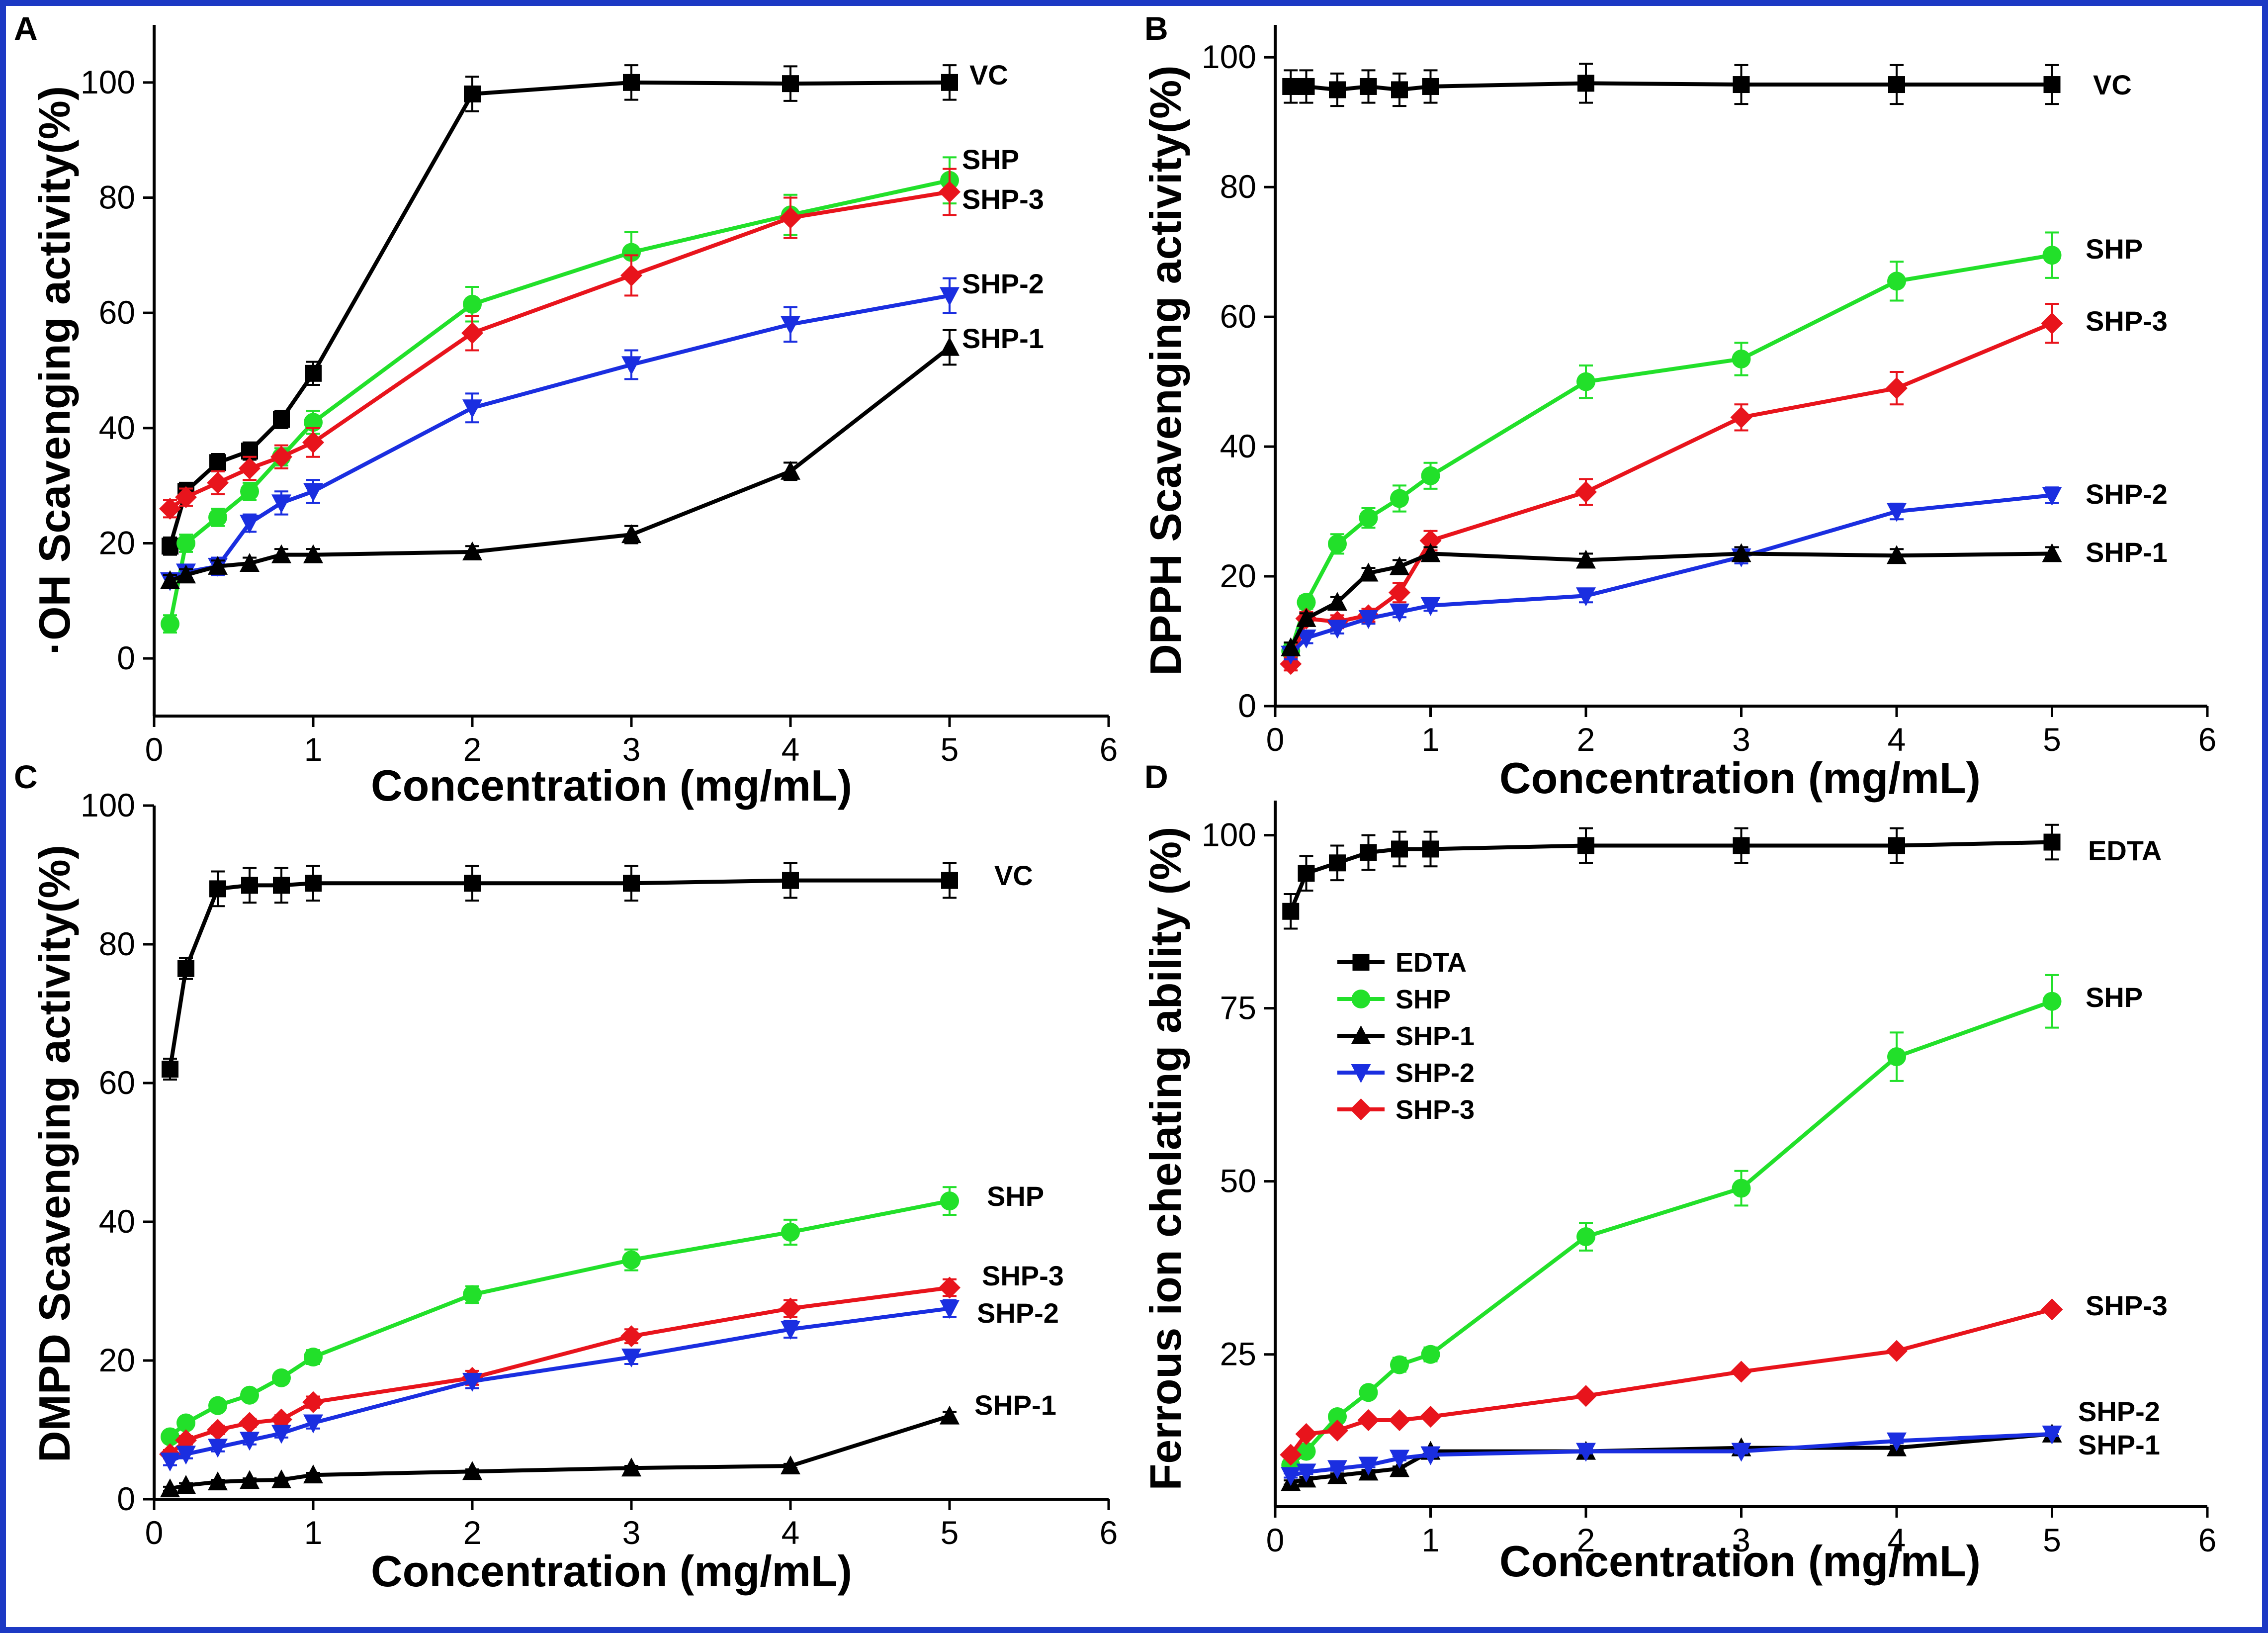 The height and width of the screenshot is (1633, 2268). I want to click on y-tick-label: 75, so click(1238, 1008).